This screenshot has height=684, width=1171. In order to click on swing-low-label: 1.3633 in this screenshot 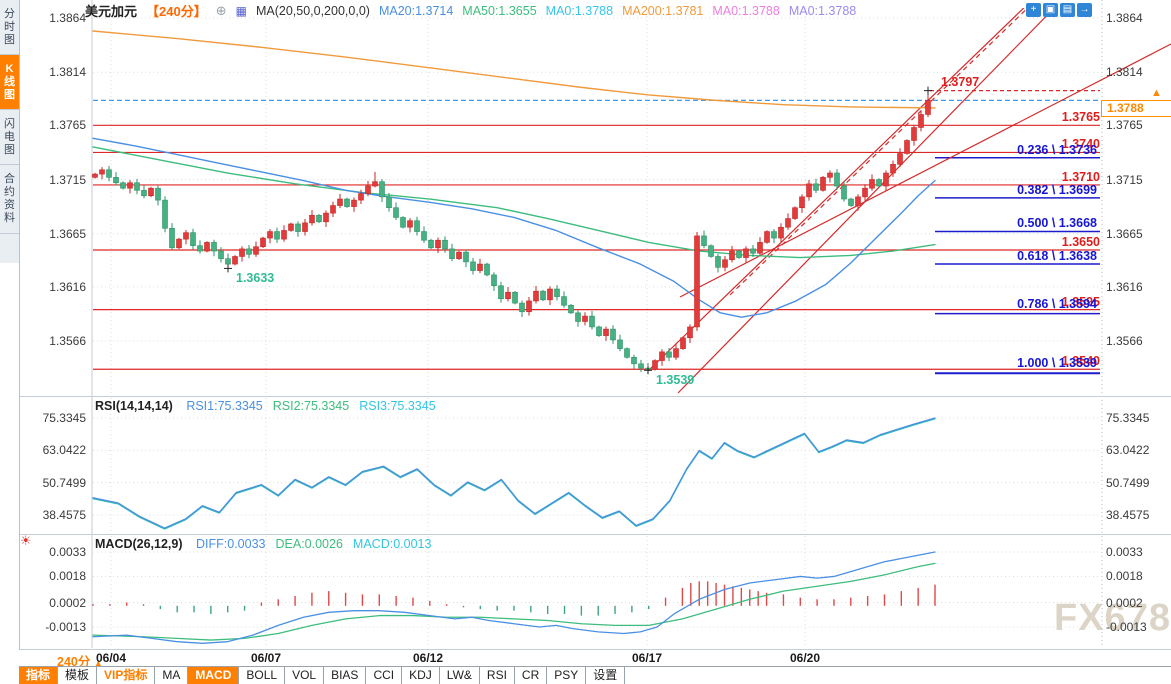, I will do `click(255, 278)`.